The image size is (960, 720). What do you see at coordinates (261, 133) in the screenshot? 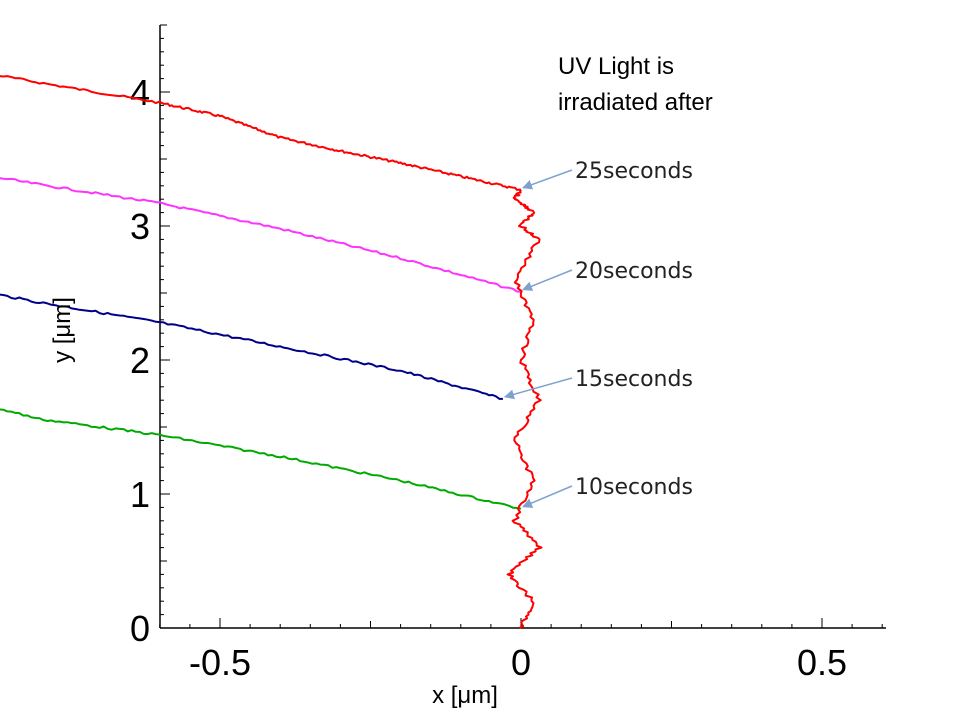
I see `series-line-25seconds` at bounding box center [261, 133].